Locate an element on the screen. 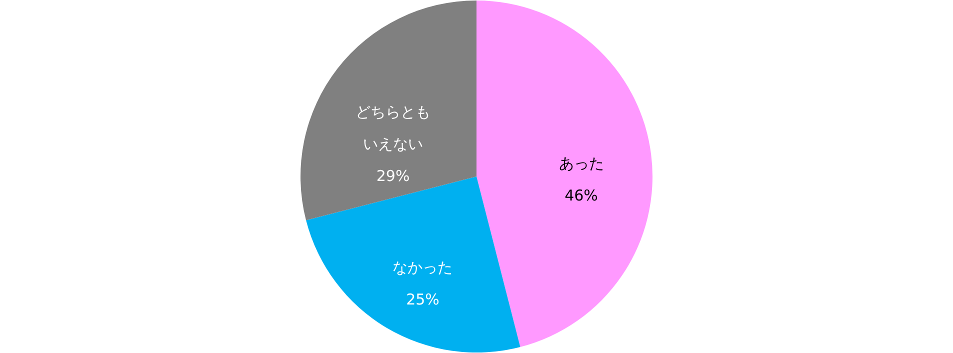 Image resolution: width=953 pixels, height=353 pixels. slice-label: あった is located at coordinates (581, 163).